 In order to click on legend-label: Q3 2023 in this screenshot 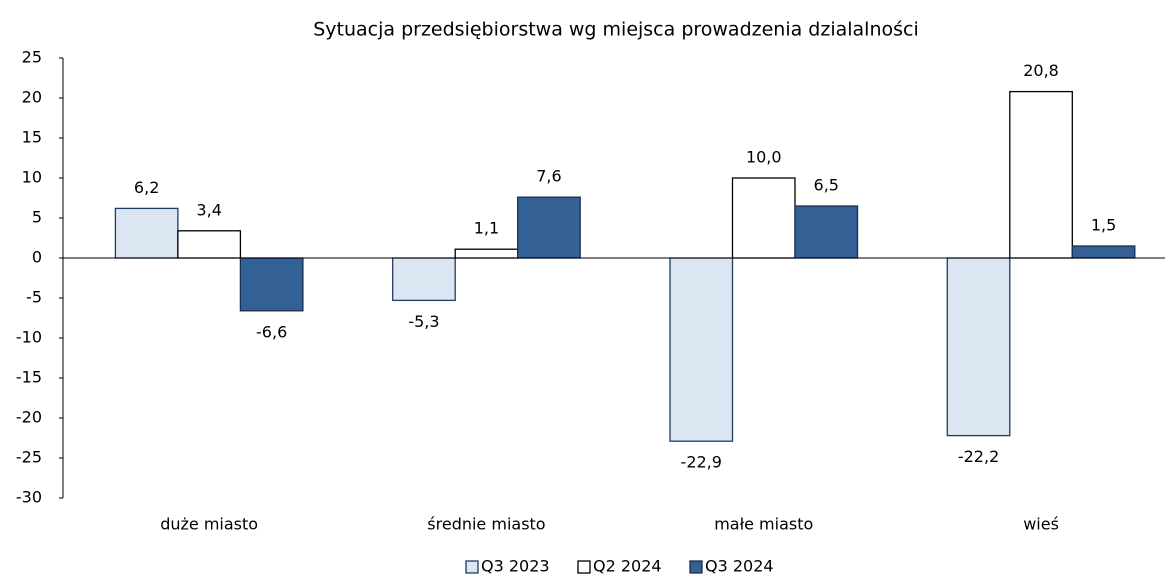, I will do `click(515, 566)`.